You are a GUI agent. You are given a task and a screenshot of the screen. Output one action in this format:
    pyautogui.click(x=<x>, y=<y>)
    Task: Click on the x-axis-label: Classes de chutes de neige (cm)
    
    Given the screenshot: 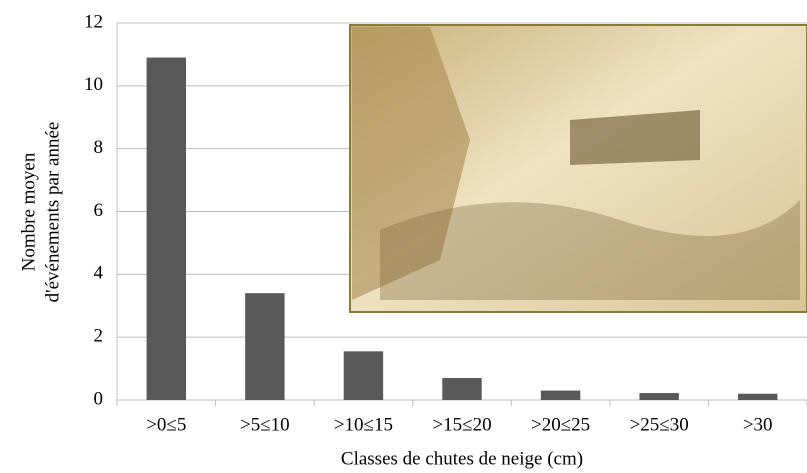 What is the action you would take?
    pyautogui.click(x=462, y=458)
    